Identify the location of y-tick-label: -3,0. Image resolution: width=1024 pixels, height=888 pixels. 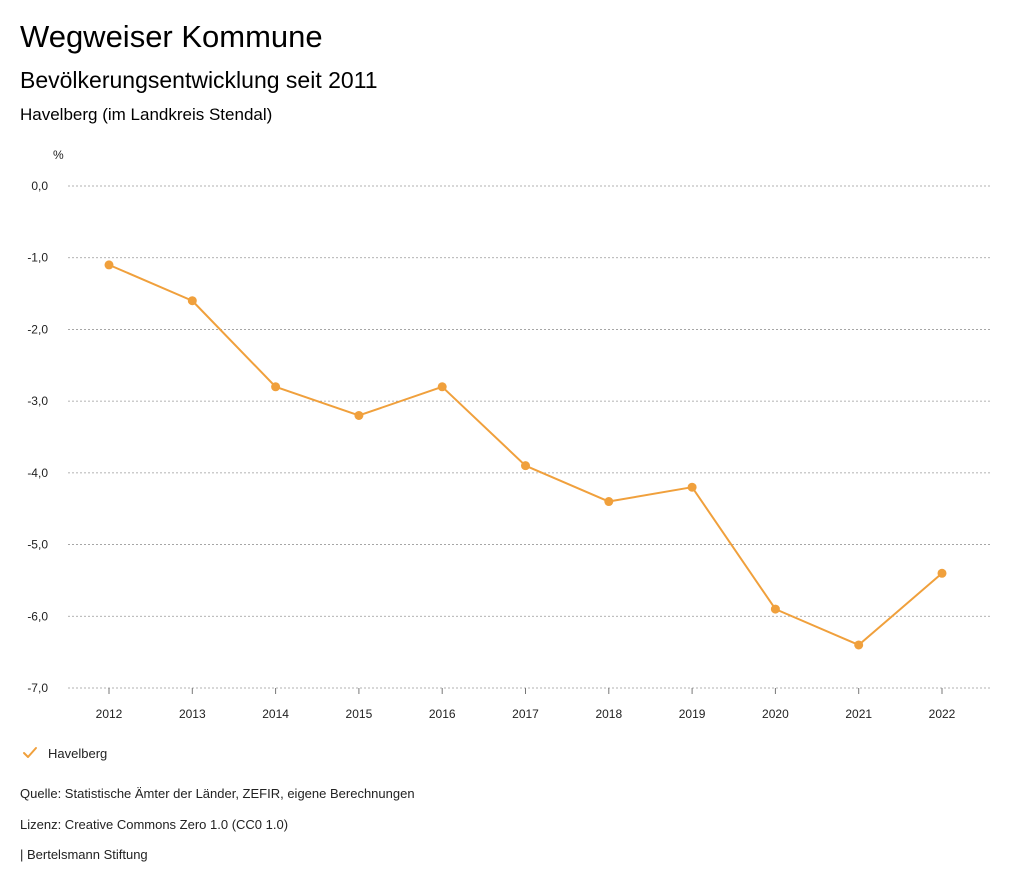
(37, 401).